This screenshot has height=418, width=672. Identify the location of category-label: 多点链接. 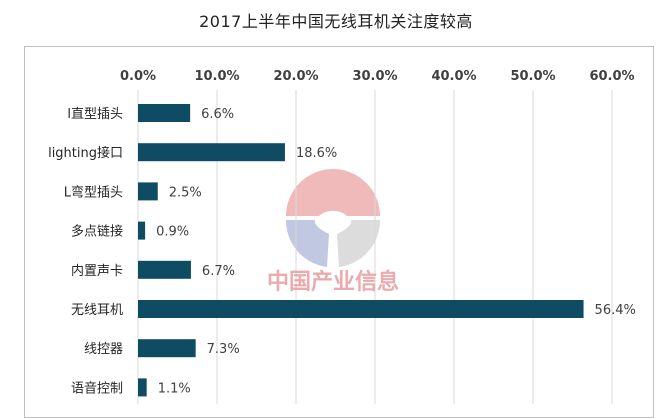
(97, 232).